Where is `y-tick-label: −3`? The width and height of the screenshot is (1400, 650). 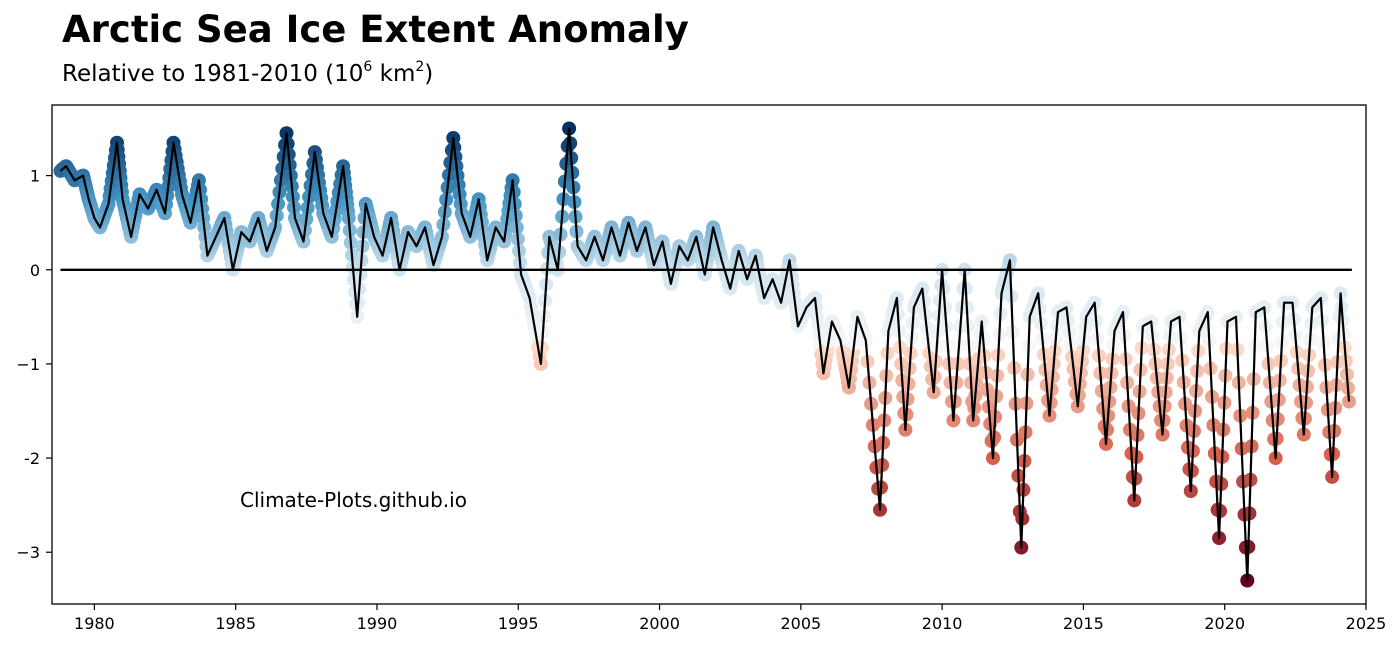
y-tick-label: −3 is located at coordinates (28, 552).